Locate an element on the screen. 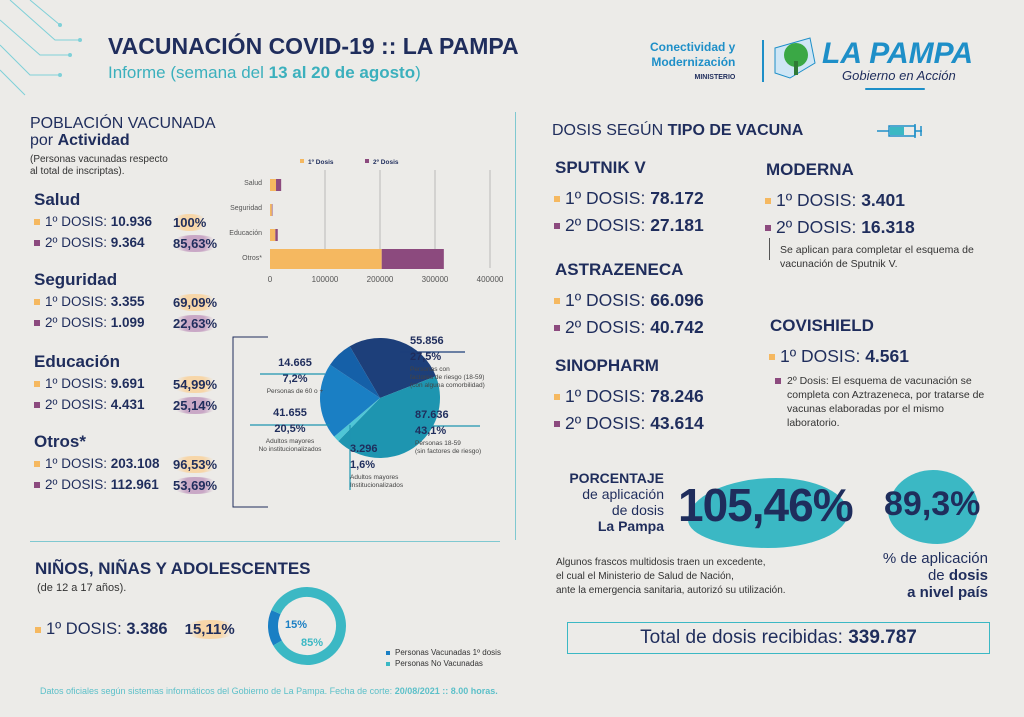  legend-marker is located at coordinates (367, 161).